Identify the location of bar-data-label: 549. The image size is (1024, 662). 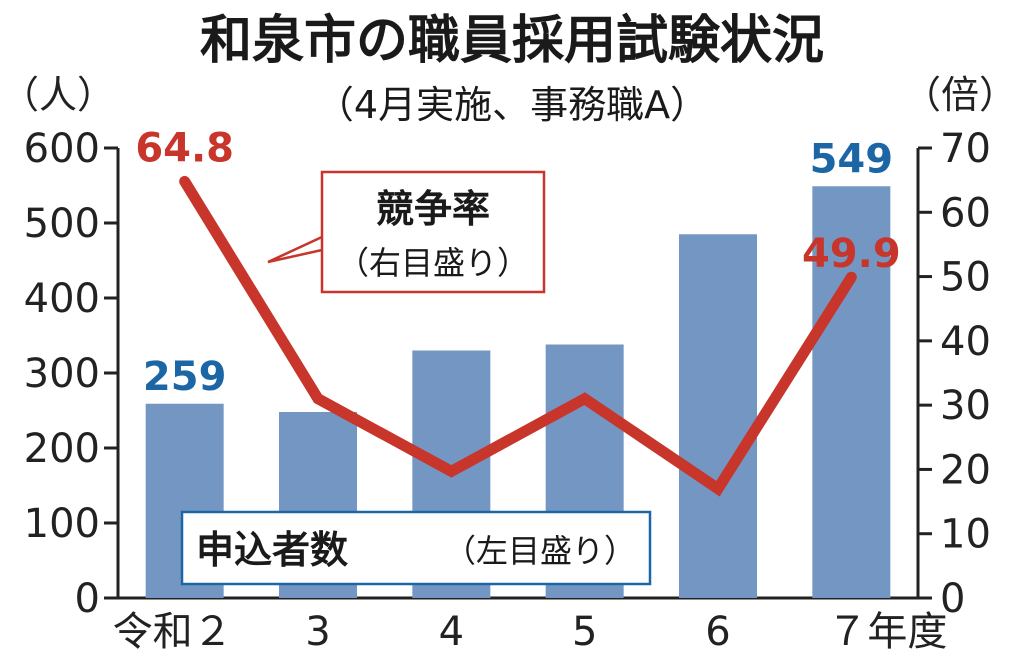
(852, 159).